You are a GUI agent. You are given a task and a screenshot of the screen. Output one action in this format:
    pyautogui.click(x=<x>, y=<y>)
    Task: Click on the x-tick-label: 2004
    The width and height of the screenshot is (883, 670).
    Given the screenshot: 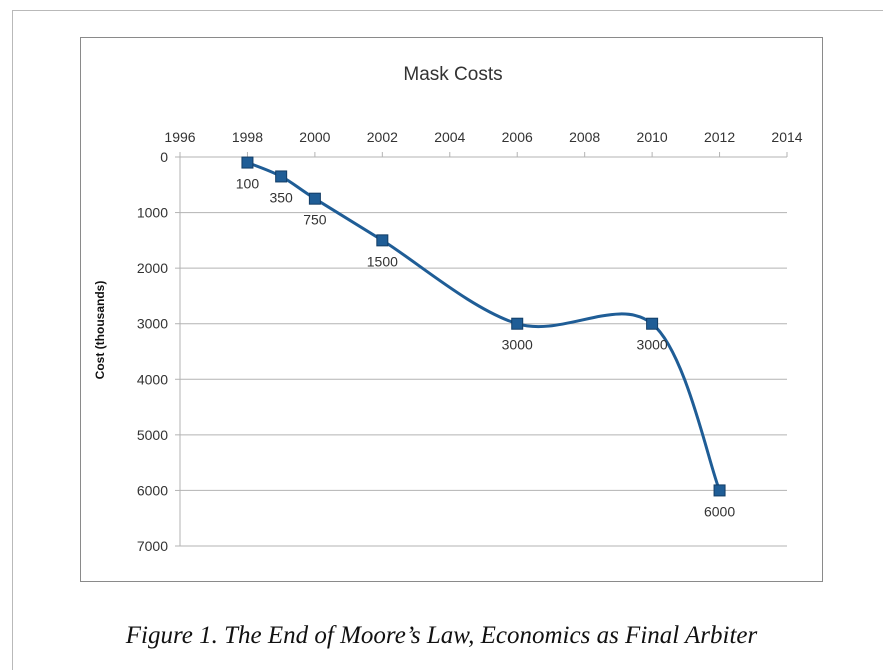 What is the action you would take?
    pyautogui.click(x=449, y=137)
    